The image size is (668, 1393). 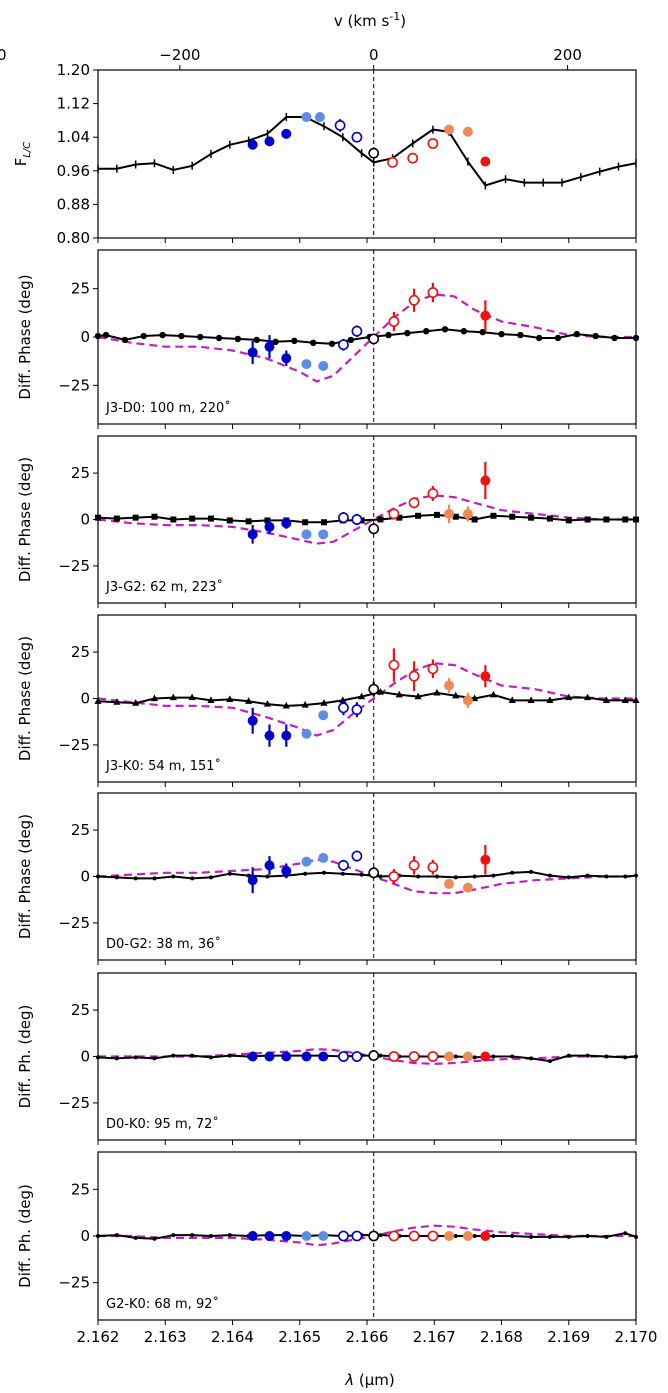 I want to click on y-tick-label: 1.04, so click(x=73, y=137).